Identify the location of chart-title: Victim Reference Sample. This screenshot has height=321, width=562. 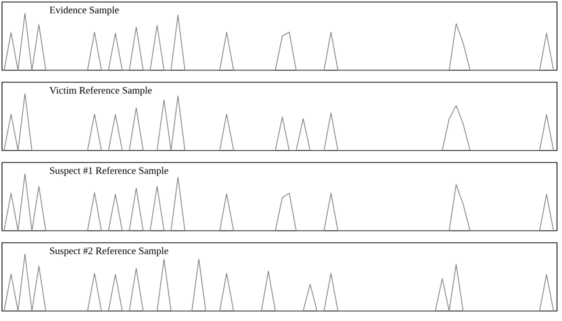
(101, 91).